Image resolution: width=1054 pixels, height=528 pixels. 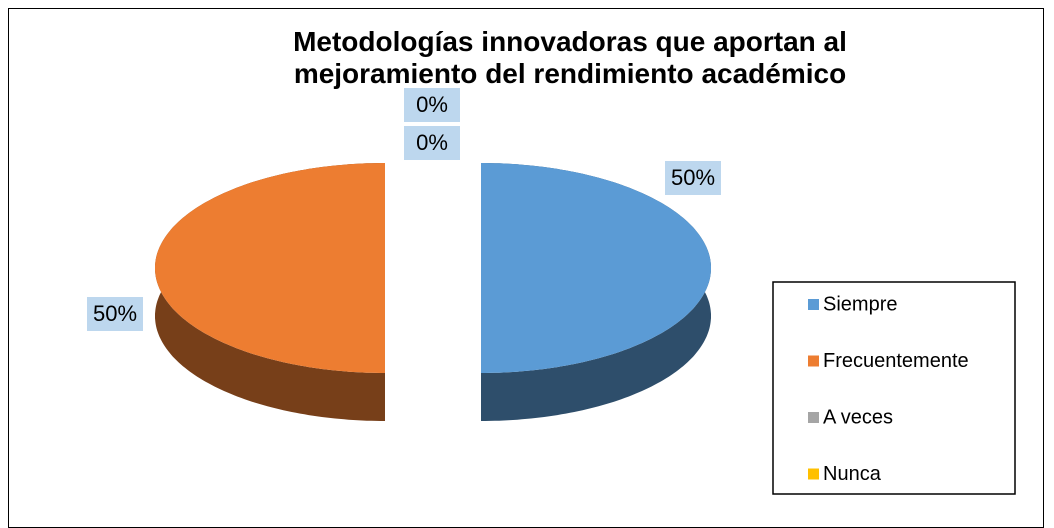 I want to click on legend-box, so click(x=894, y=388).